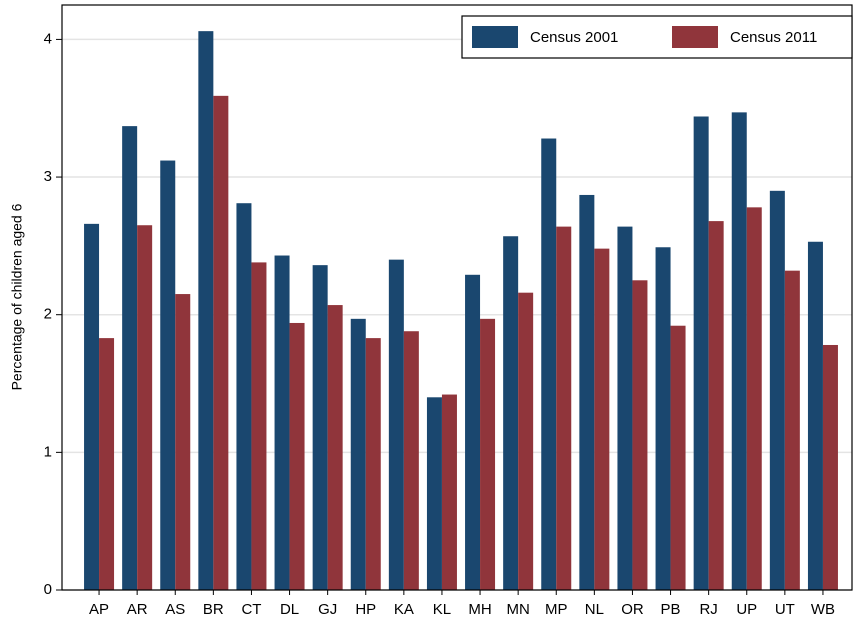 The height and width of the screenshot is (620, 854). Describe the element at coordinates (442, 609) in the screenshot. I see `x-tick-label: KL` at that location.